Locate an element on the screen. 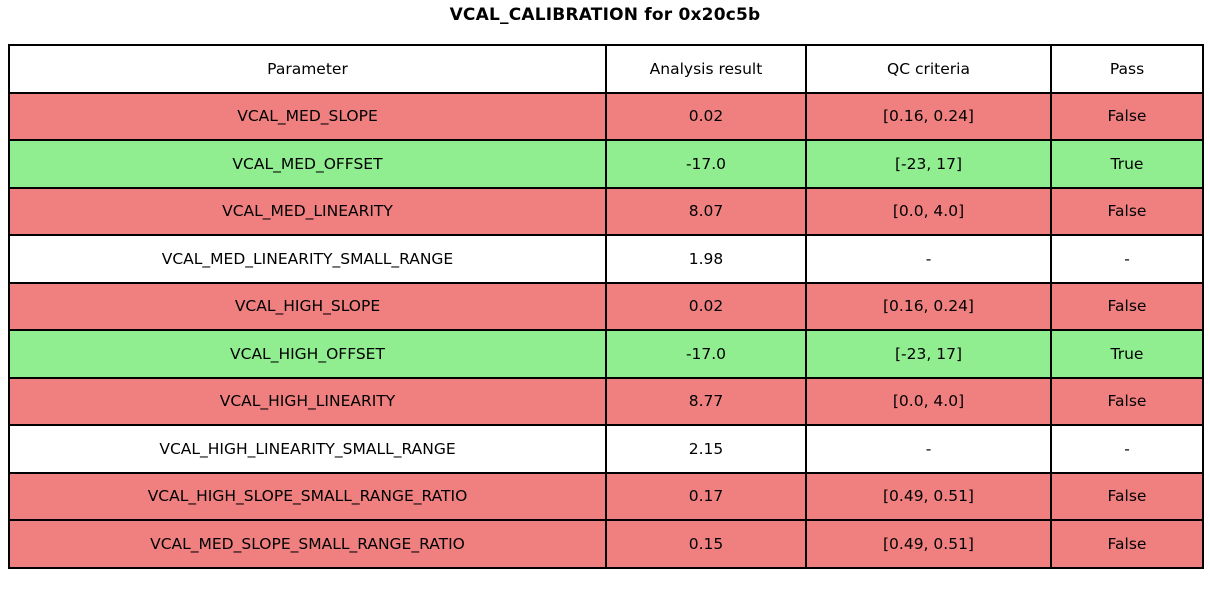 The image size is (1210, 604). cell-result: 1.98 is located at coordinates (706, 259).